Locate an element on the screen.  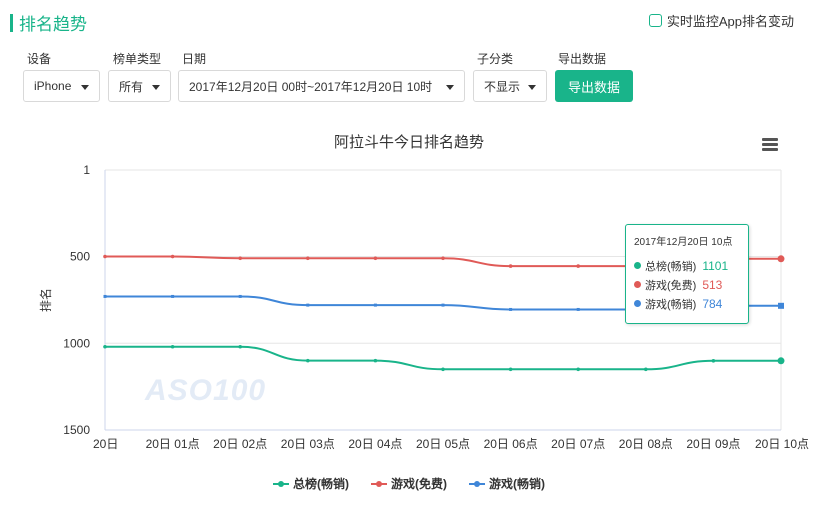
tooltip-row: 游戏(免费) 513 is located at coordinates (691, 284).